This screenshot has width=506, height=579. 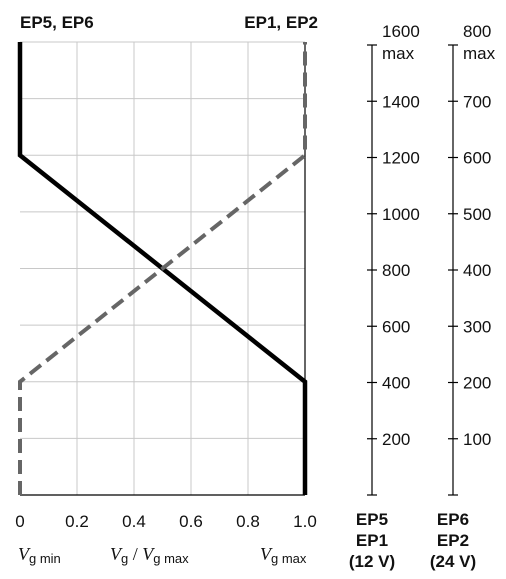 What do you see at coordinates (135, 554) in the screenshot?
I see `xlabel-ratio-sep: /` at bounding box center [135, 554].